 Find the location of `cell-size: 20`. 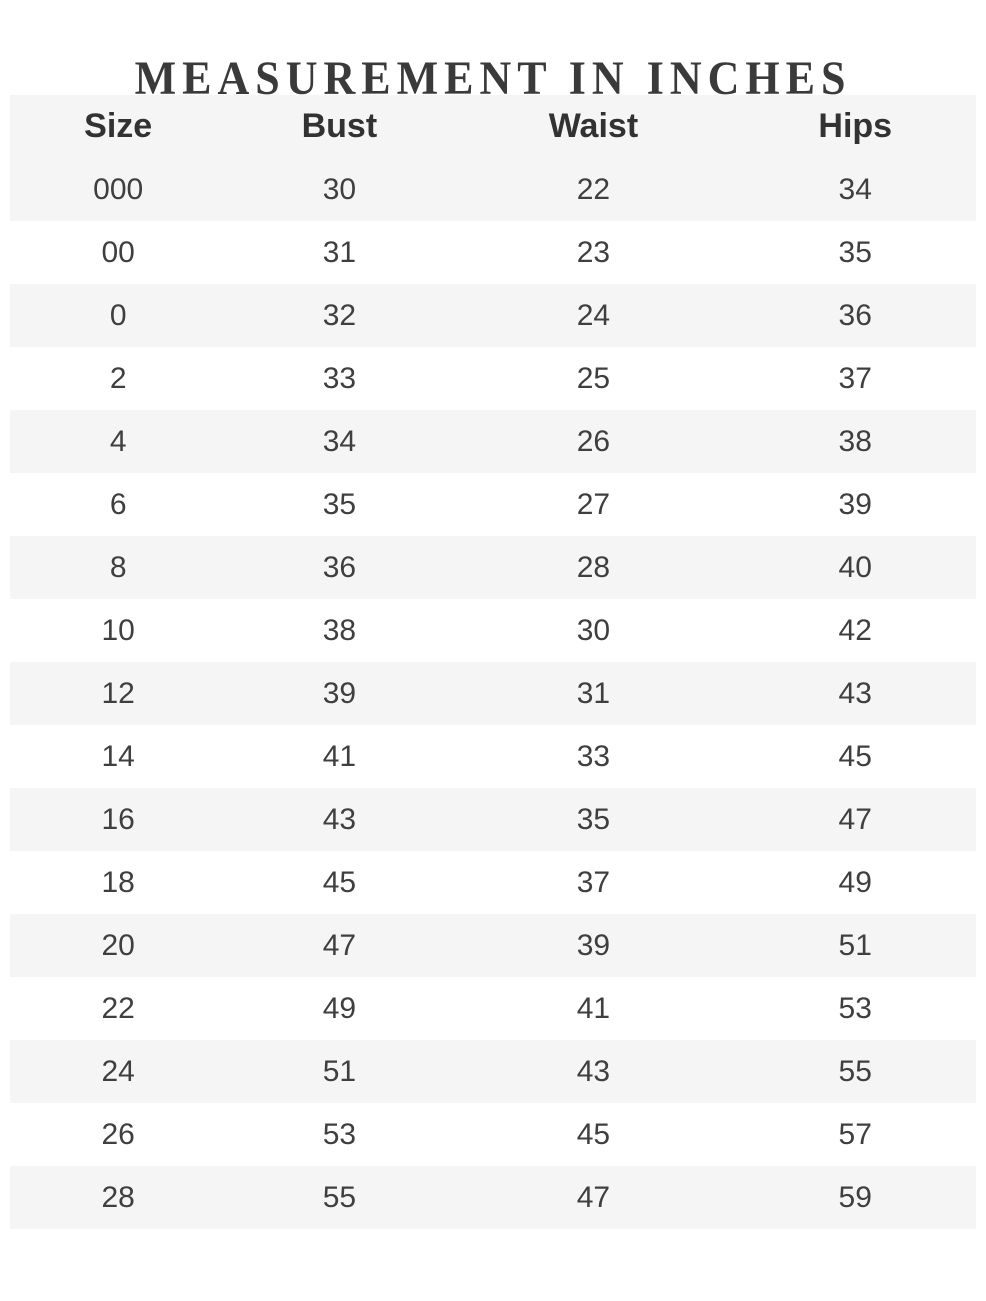

cell-size: 20 is located at coordinates (118, 945).